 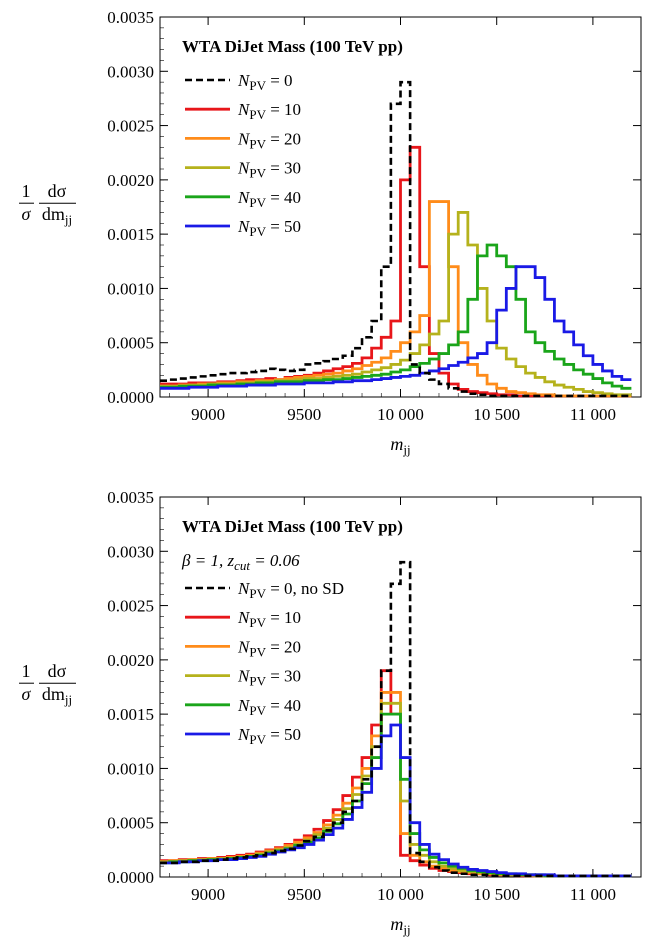 I want to click on chart-subtitle: β = 1, zcut = 0.06, so click(x=240, y=562).